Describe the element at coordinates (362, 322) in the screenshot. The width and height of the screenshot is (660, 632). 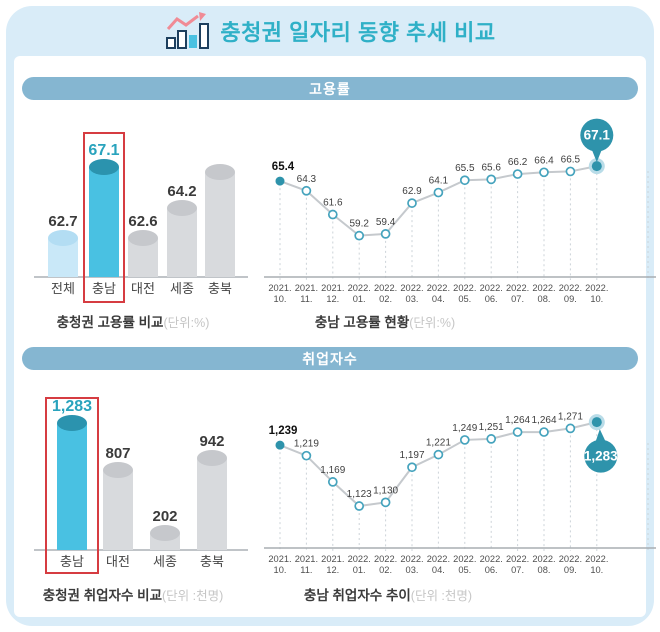
I see `caption-title: 충남 고용률 현황` at that location.